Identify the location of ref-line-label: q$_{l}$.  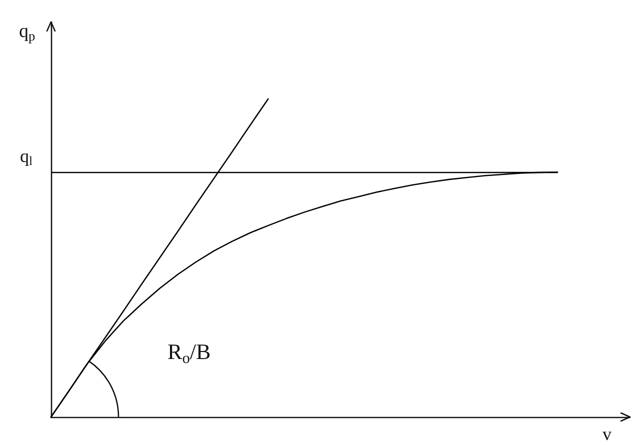
(26, 157).